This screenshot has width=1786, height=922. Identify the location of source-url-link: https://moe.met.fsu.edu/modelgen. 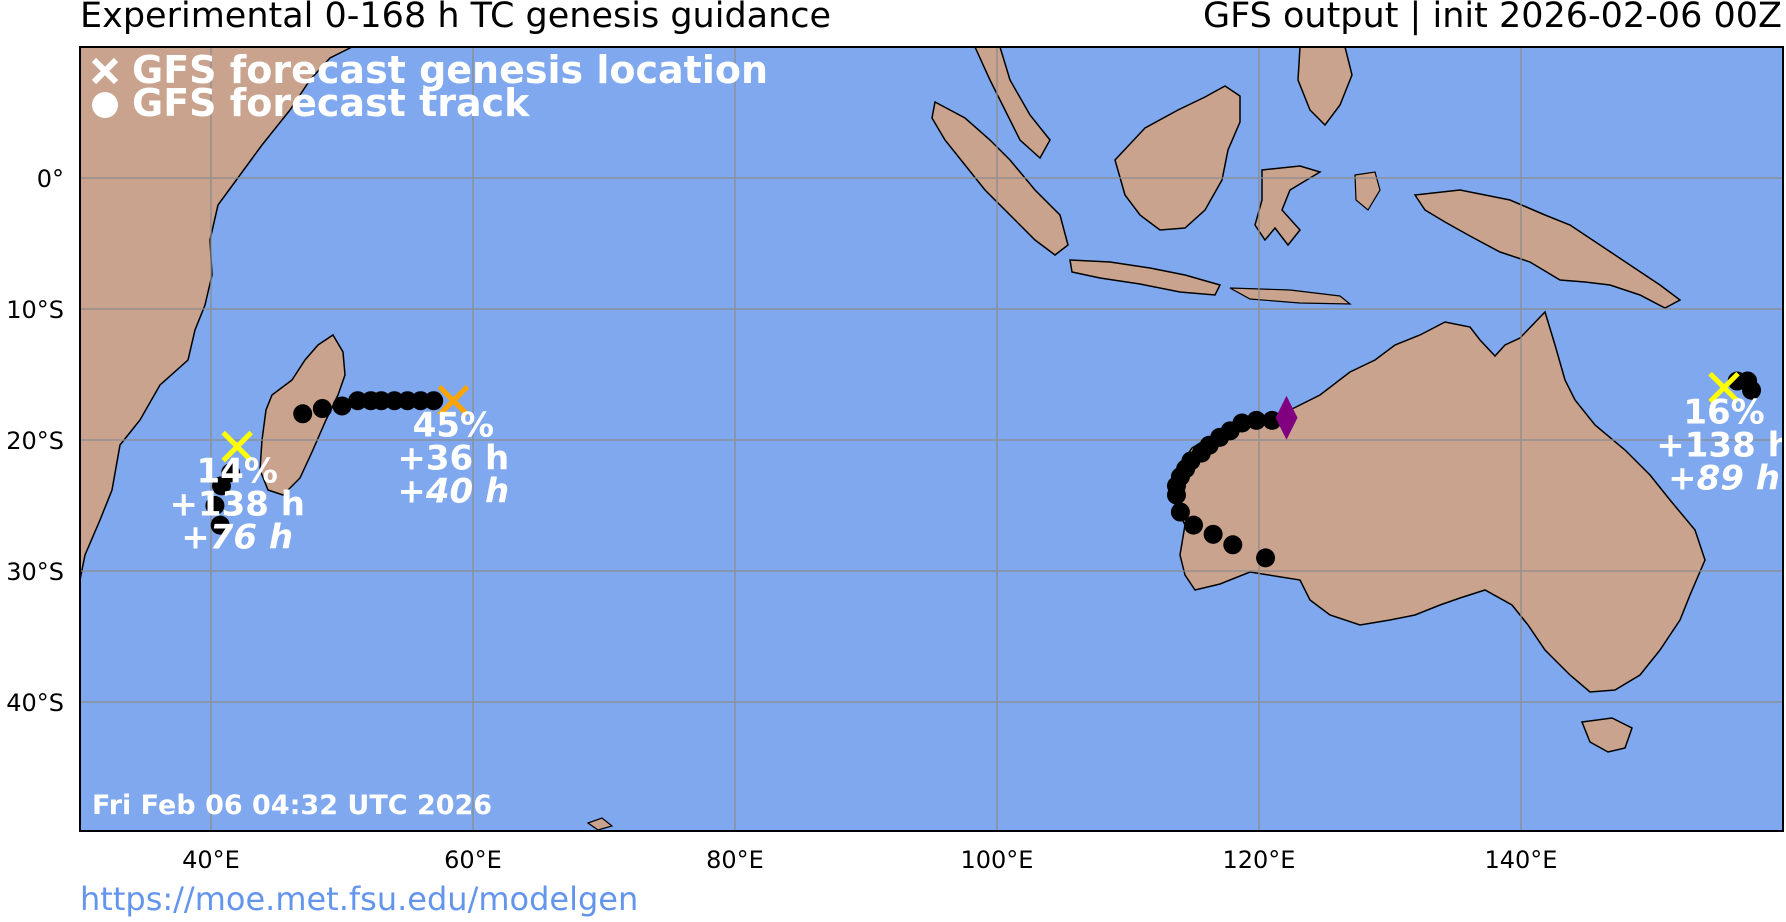
(359, 899).